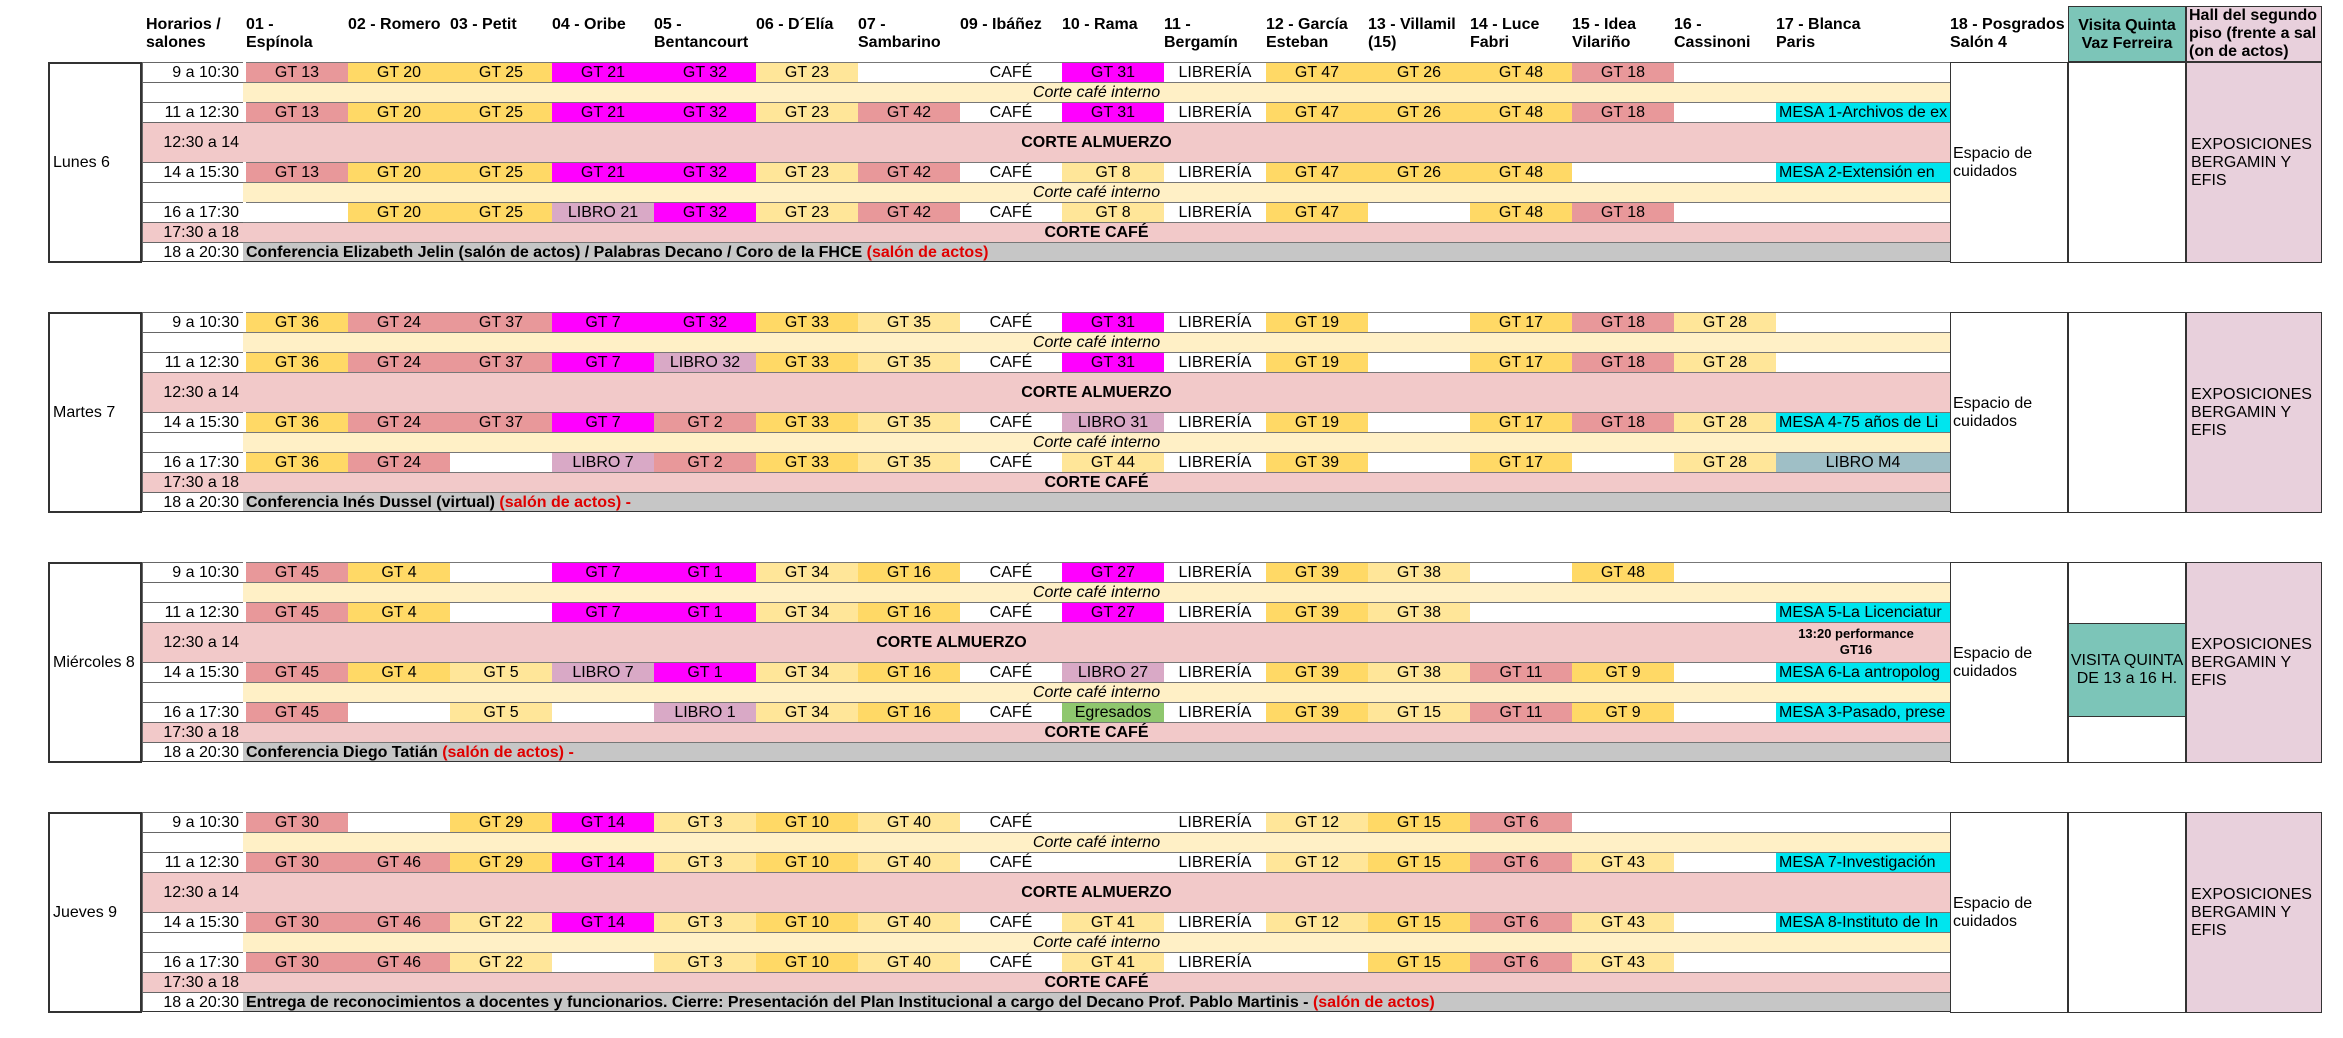  What do you see at coordinates (297, 672) in the screenshot?
I see `session-cell: GT 45` at bounding box center [297, 672].